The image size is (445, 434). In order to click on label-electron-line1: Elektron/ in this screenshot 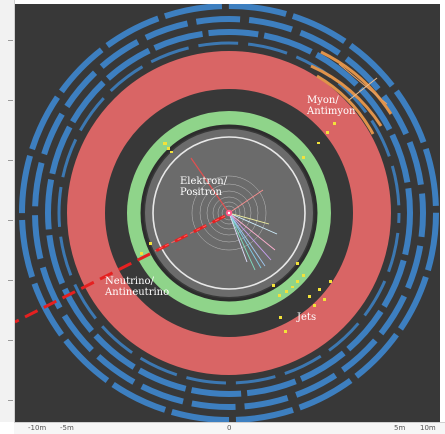, I will do `click(204, 181)`.